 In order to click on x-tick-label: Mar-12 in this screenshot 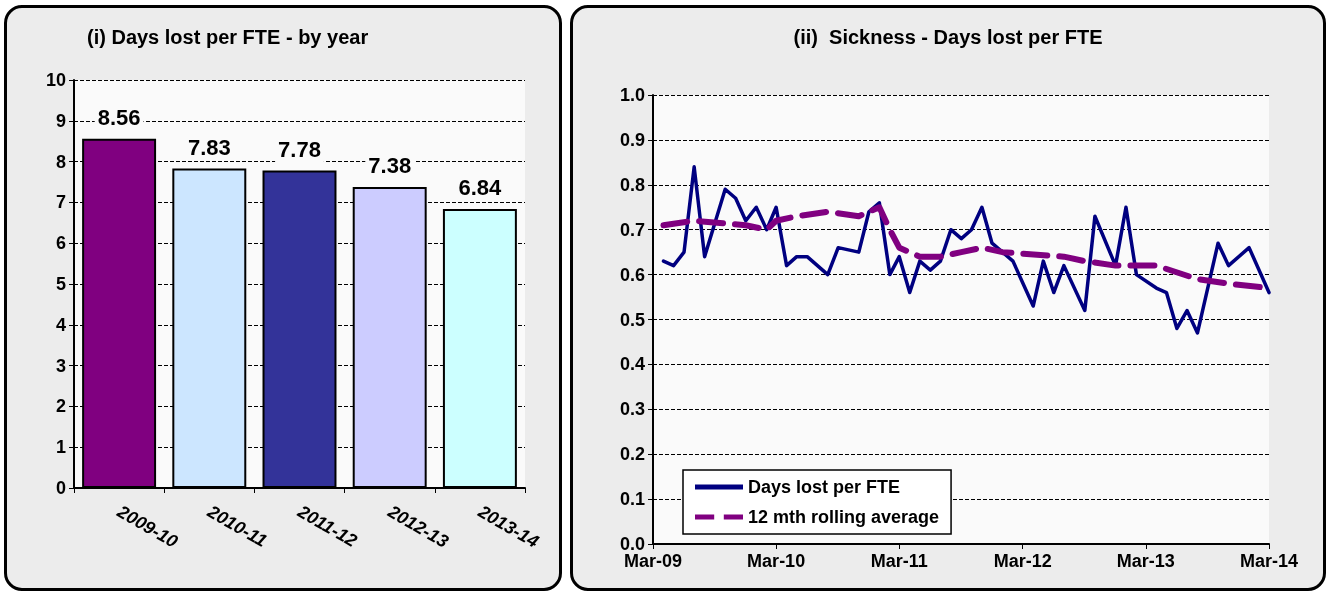, I will do `click(1022, 561)`.